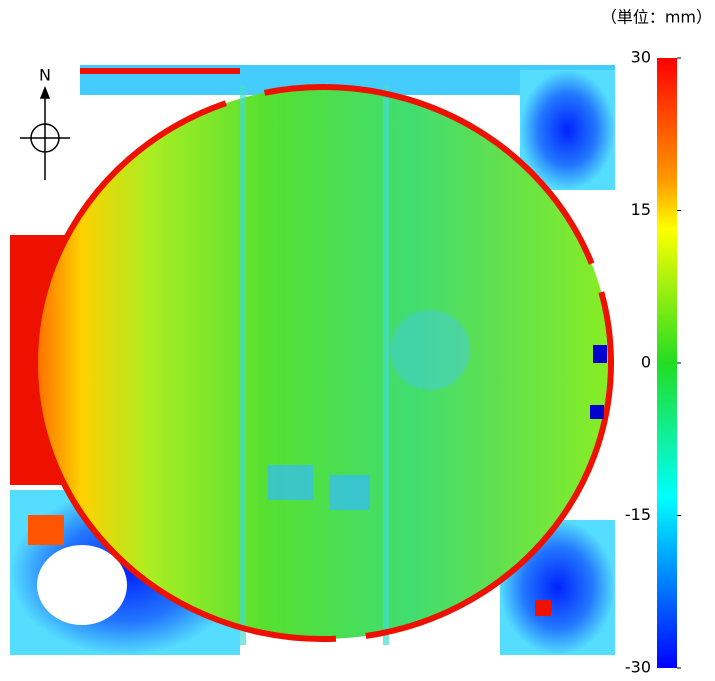  I want to click on colorbar, so click(667, 363).